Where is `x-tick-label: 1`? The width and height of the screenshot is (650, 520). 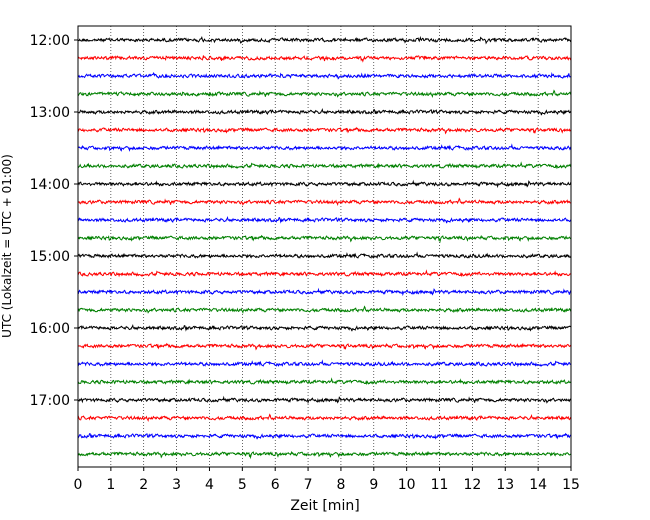 x-tick-label: 1 is located at coordinates (110, 485).